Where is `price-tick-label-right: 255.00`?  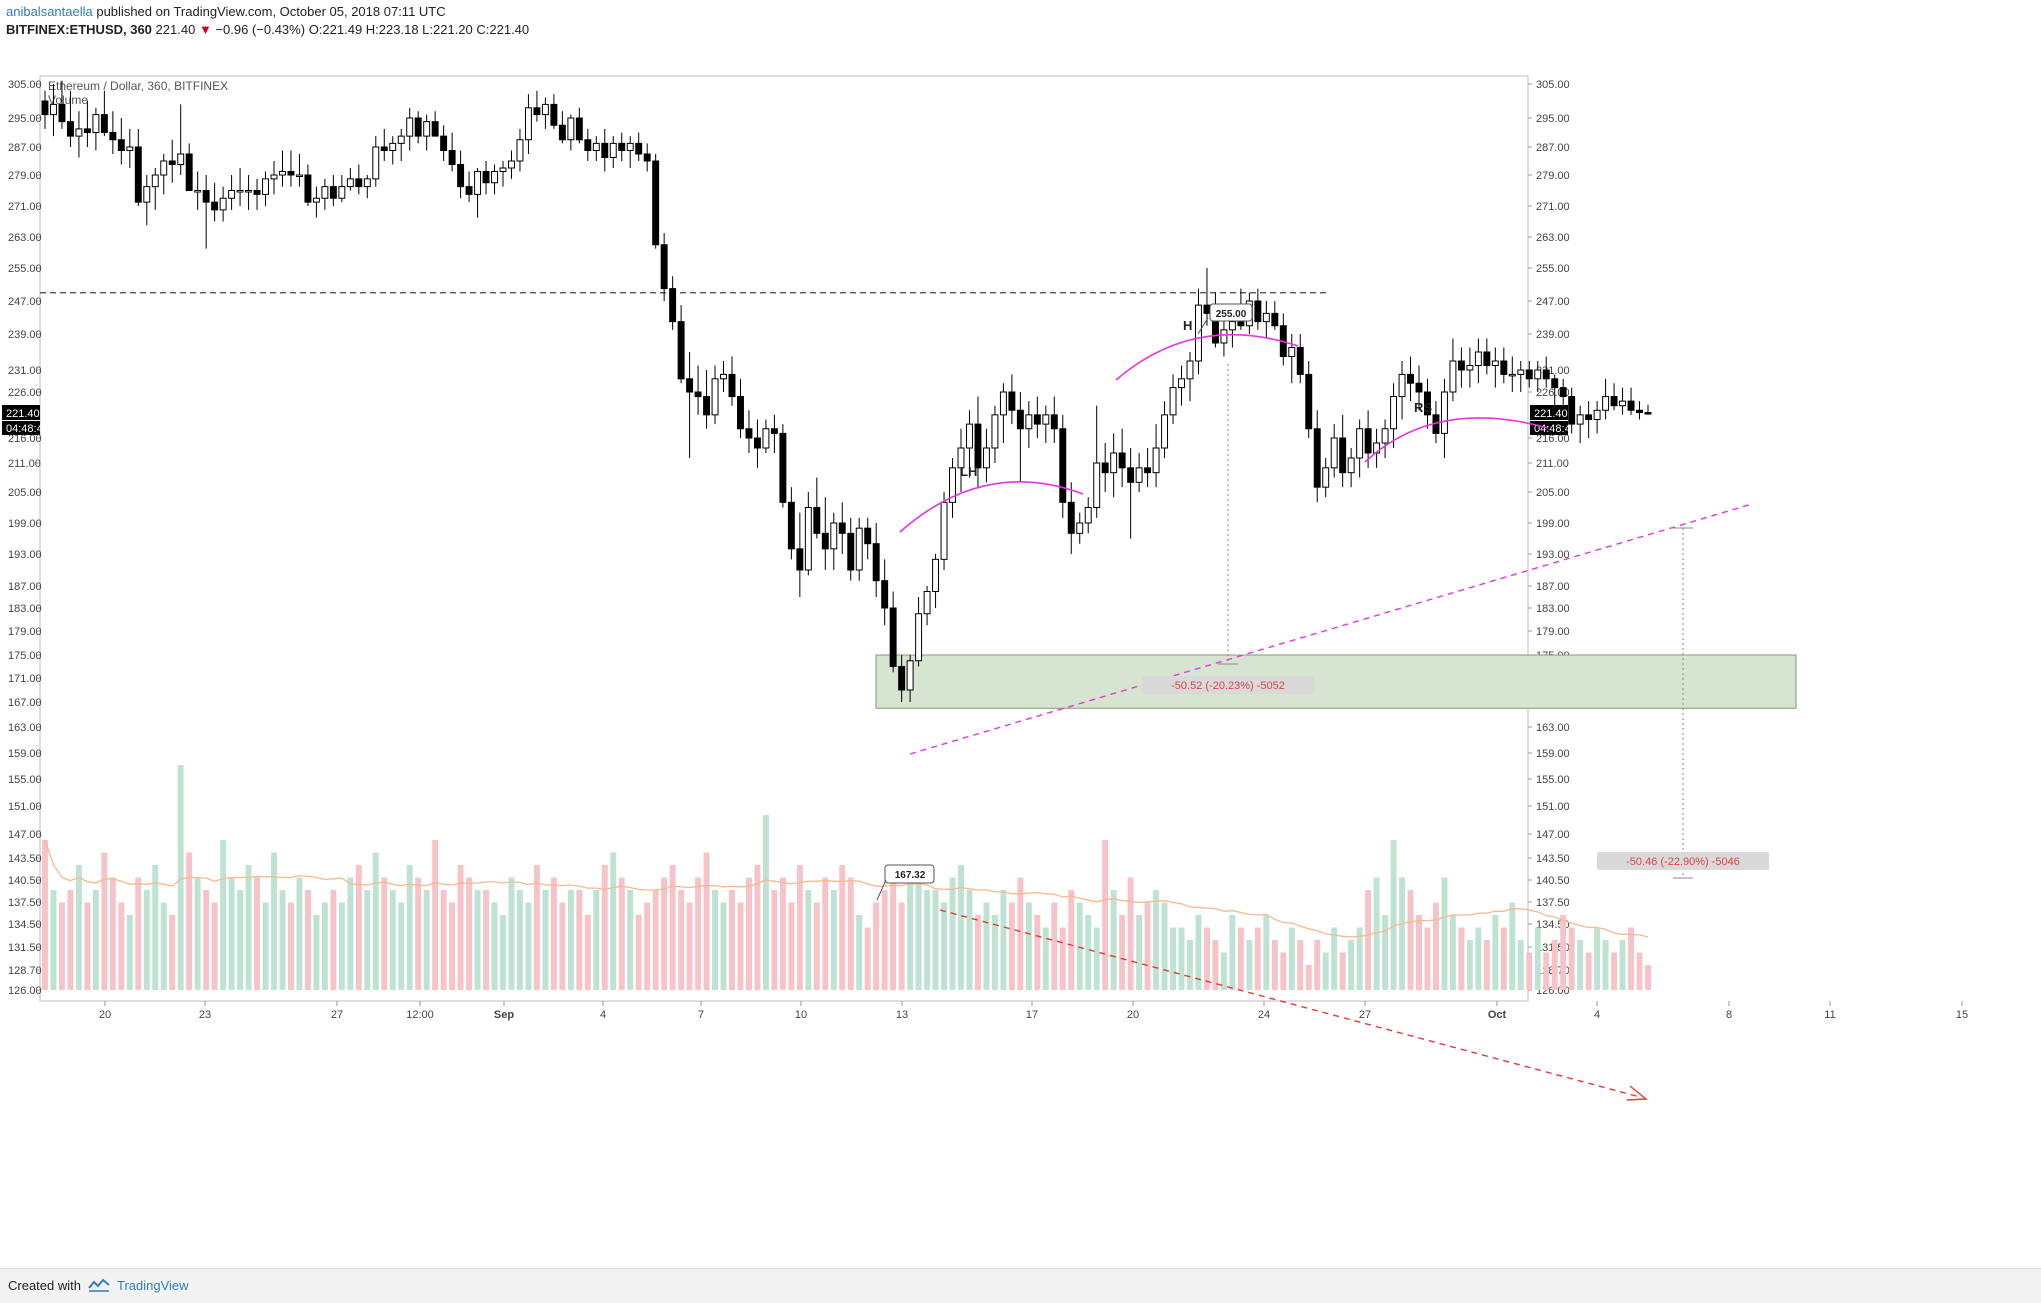 price-tick-label-right: 255.00 is located at coordinates (1553, 269).